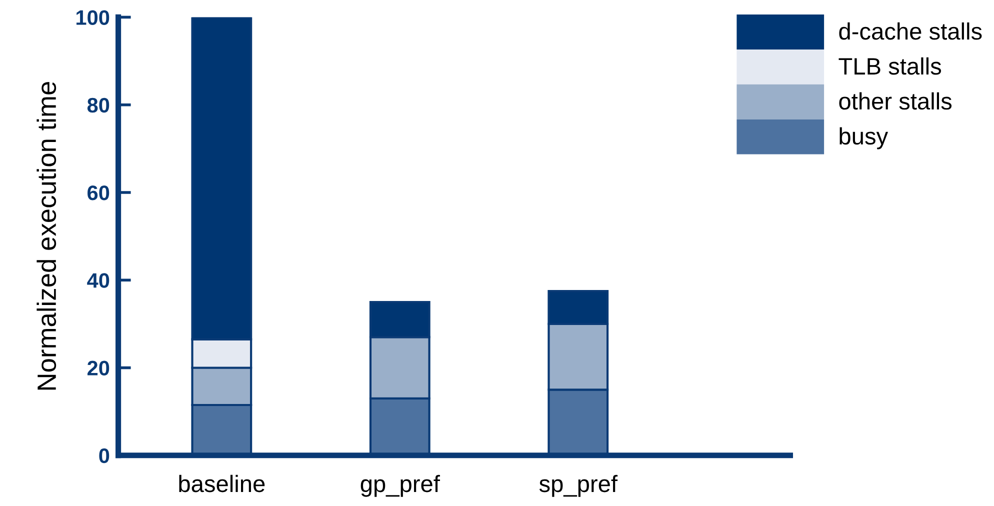 This screenshot has height=506, width=994. Describe the element at coordinates (99, 192) in the screenshot. I see `y-tick-label: 60` at that location.